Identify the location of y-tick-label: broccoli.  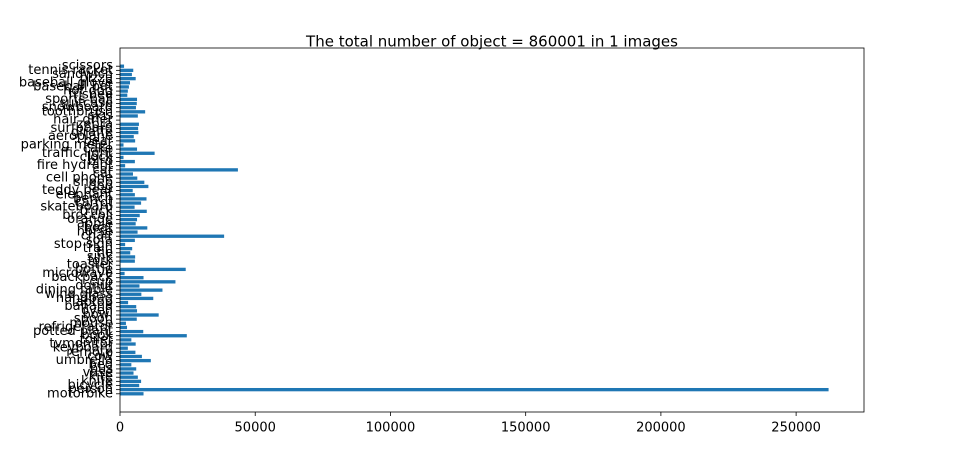
(87, 215).